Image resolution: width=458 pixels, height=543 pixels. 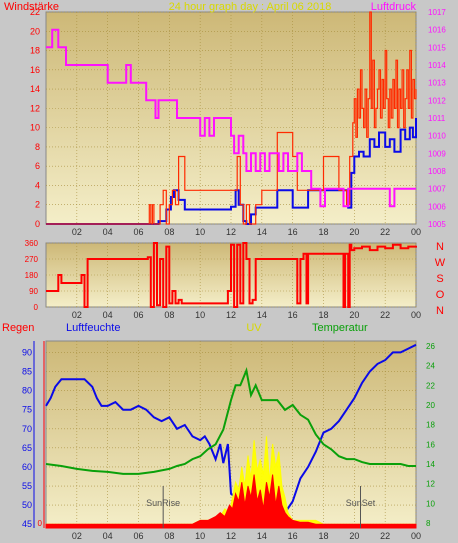 What do you see at coordinates (27, 372) in the screenshot?
I see `humidity-tick-label: 85` at bounding box center [27, 372].